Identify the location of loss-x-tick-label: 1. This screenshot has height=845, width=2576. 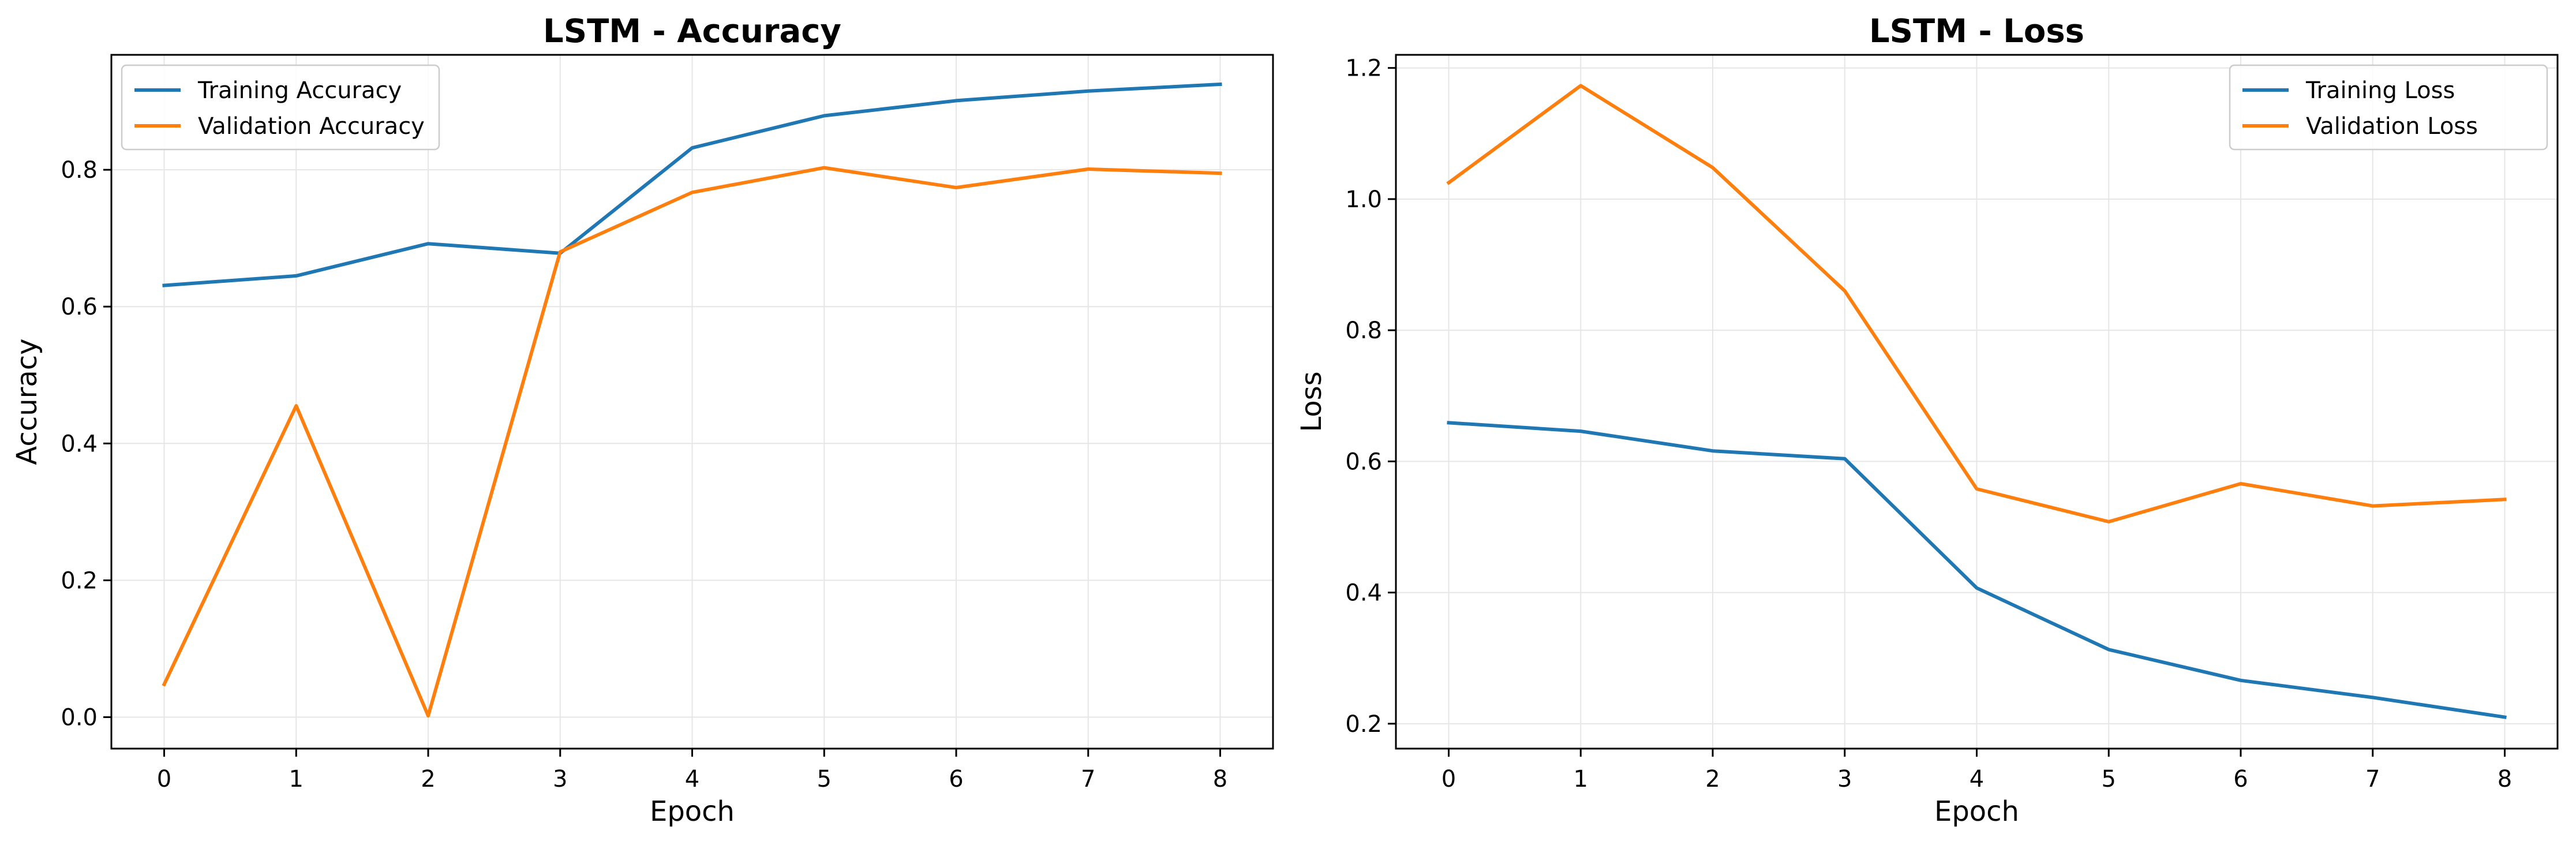
(1581, 779).